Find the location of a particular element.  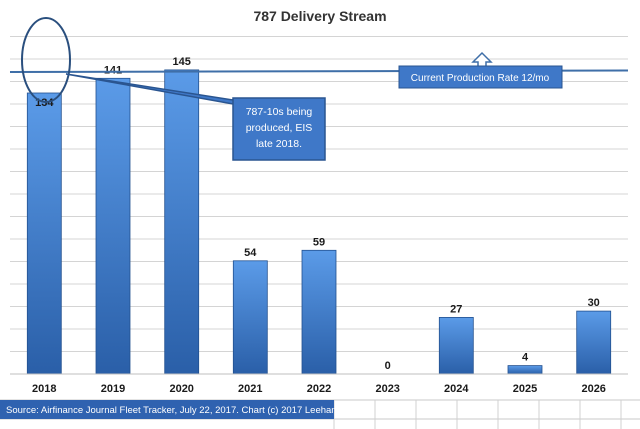

chart-title: 787 Delivery Stream is located at coordinates (319, 16).